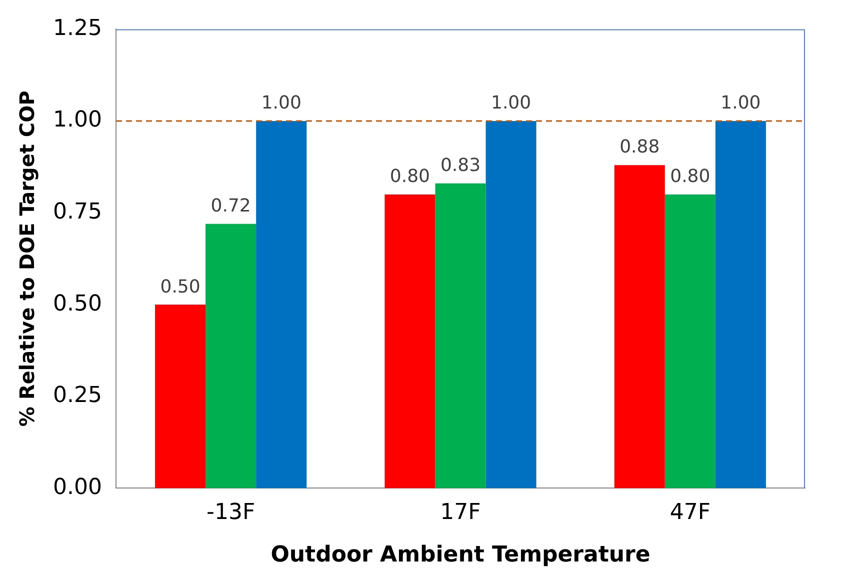  What do you see at coordinates (640, 147) in the screenshot?
I see `data-label: 0.88` at bounding box center [640, 147].